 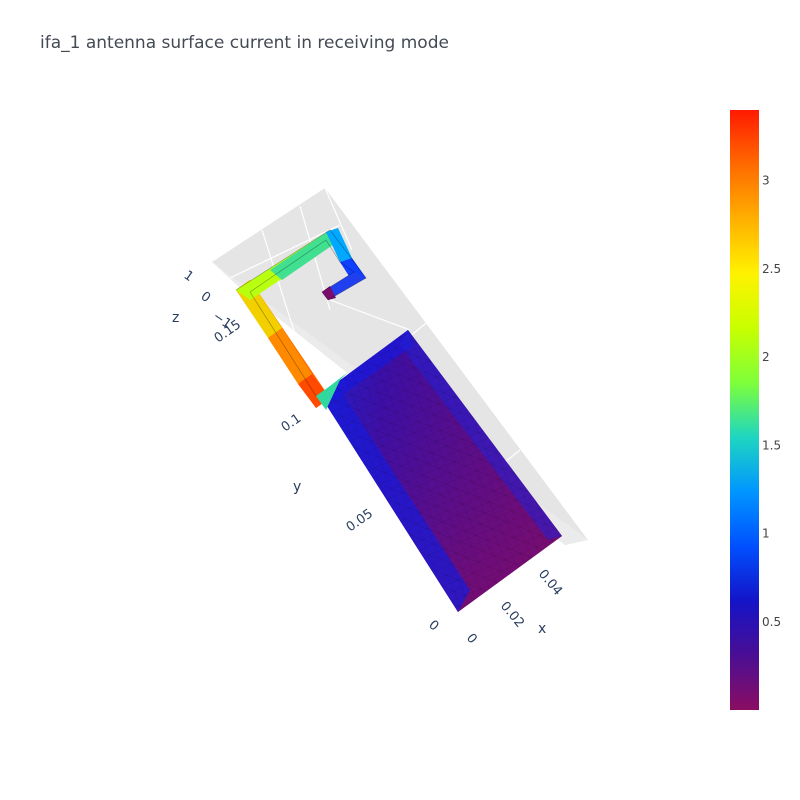 I want to click on colorbar-tick-label: 2, so click(x=766, y=357).